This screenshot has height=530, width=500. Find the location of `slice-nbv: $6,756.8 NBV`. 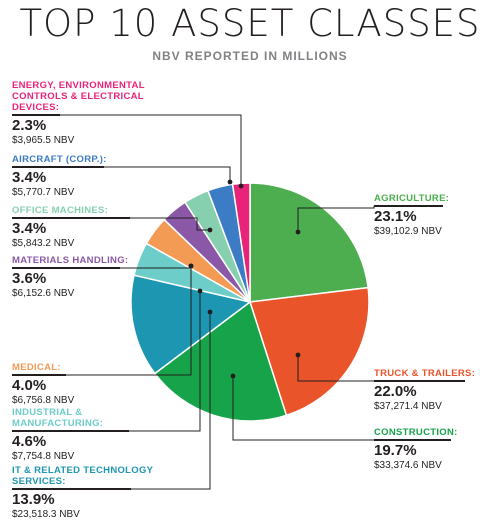

slice-nbv: $6,756.8 NBV is located at coordinates (43, 401).